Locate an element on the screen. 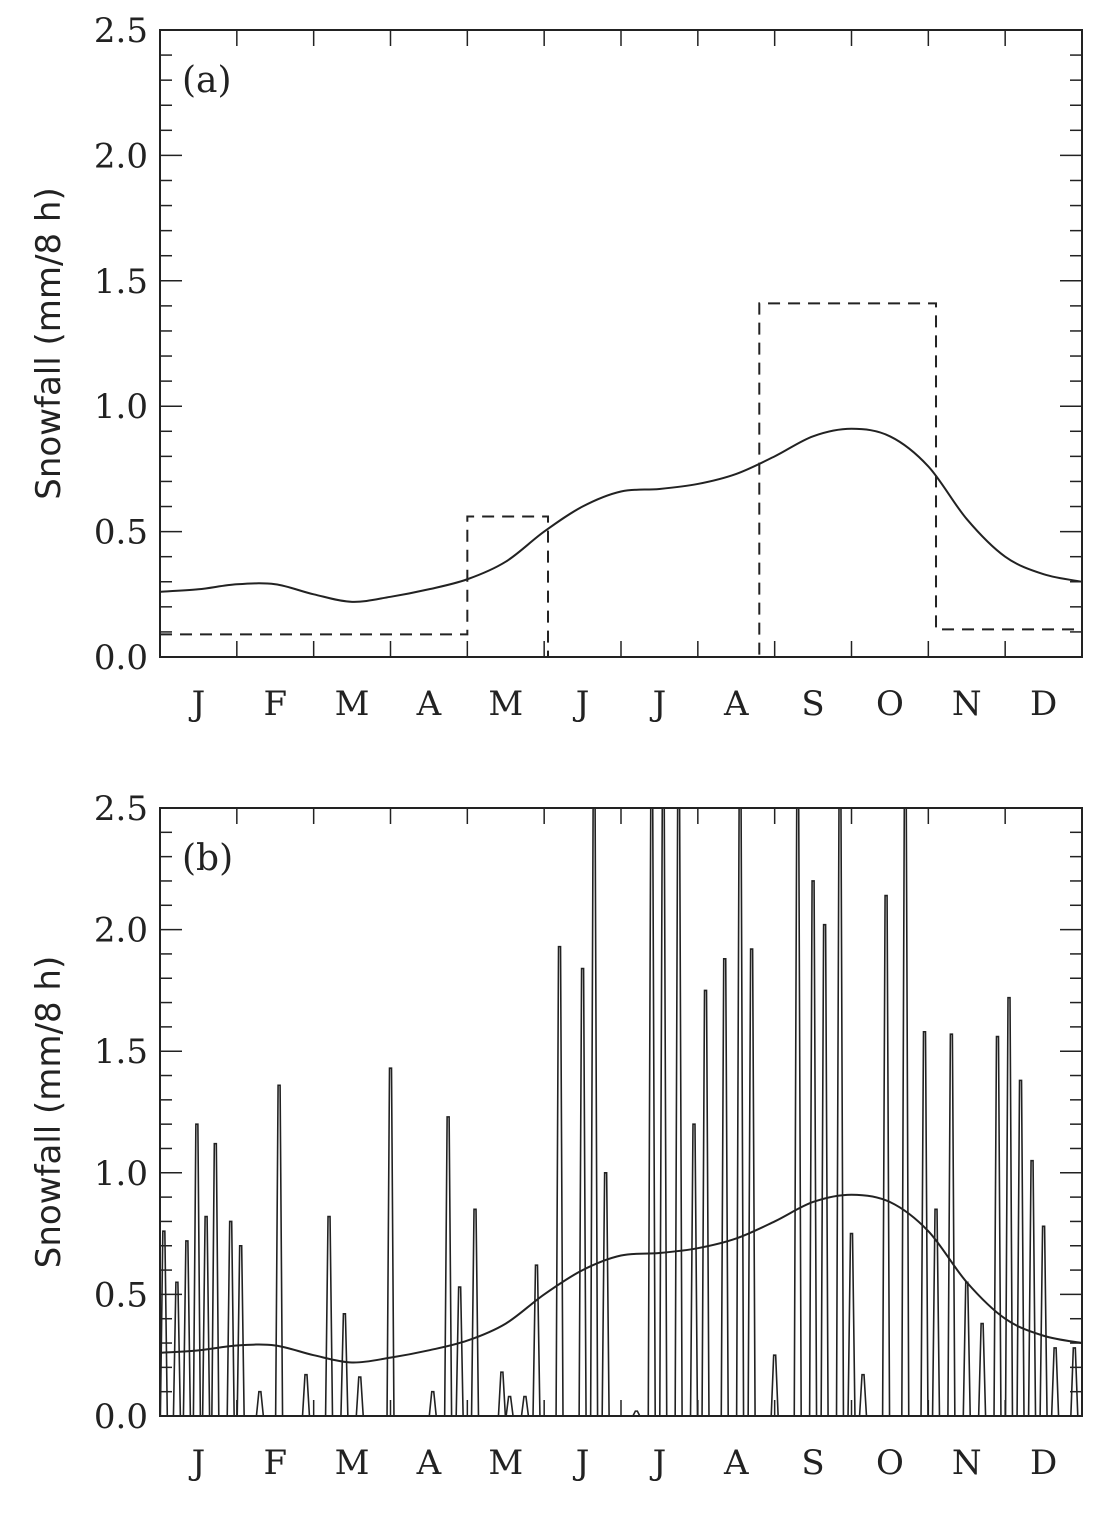 The height and width of the screenshot is (1517, 1120). panel-label: (b) is located at coordinates (207, 858).